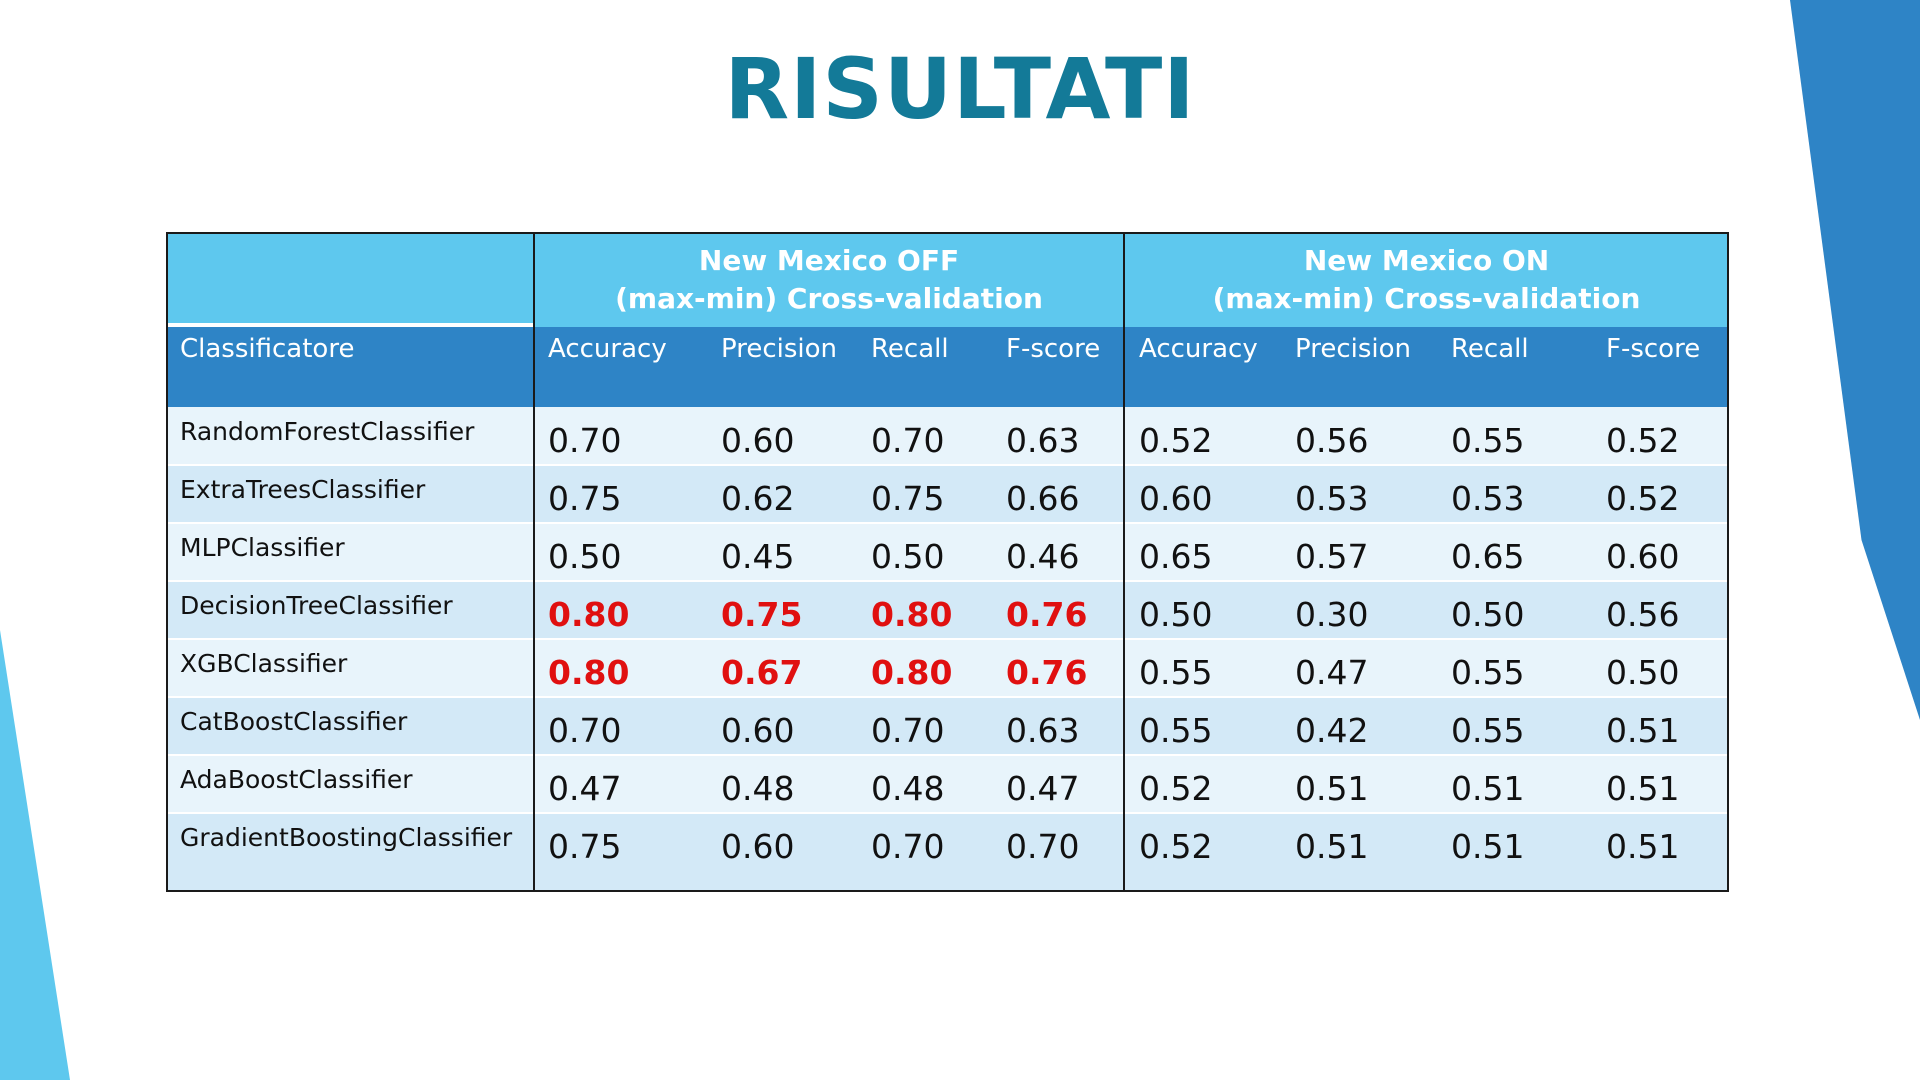  What do you see at coordinates (829, 260) in the screenshot?
I see `group-off-line1: New Mexico OFF` at bounding box center [829, 260].